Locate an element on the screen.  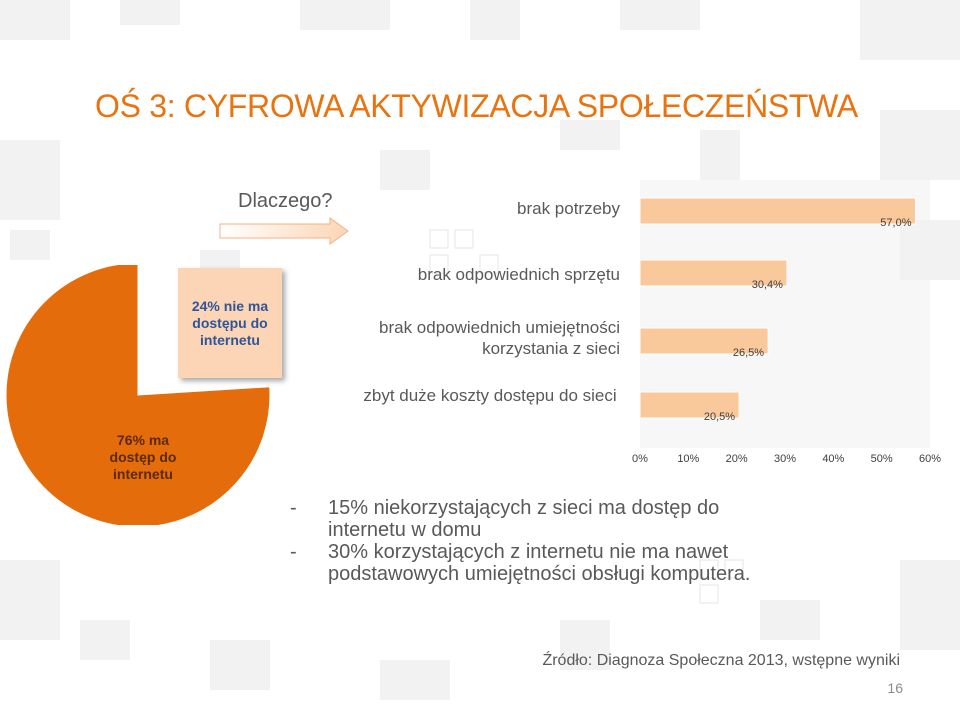
bar-category-label: zbyt duże koszty dostępu do sieci is located at coordinates (490, 395).